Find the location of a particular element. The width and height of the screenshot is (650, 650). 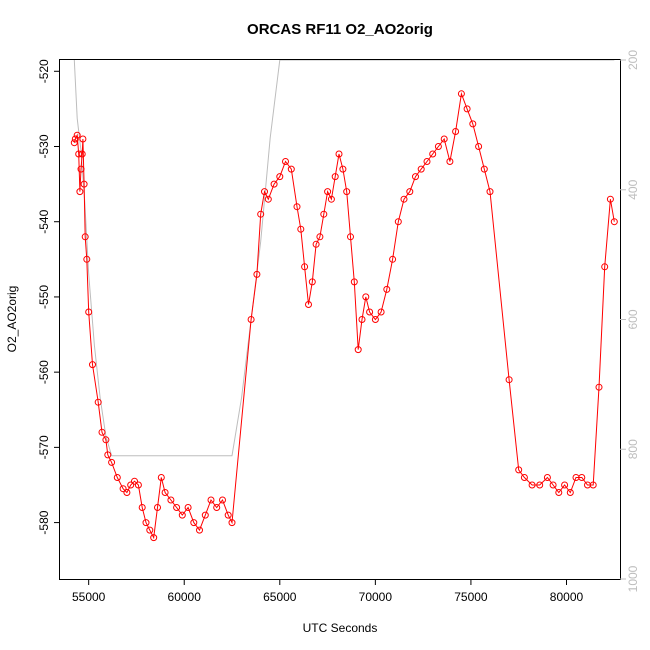

x-tick-label: 75000 is located at coordinates (471, 597).